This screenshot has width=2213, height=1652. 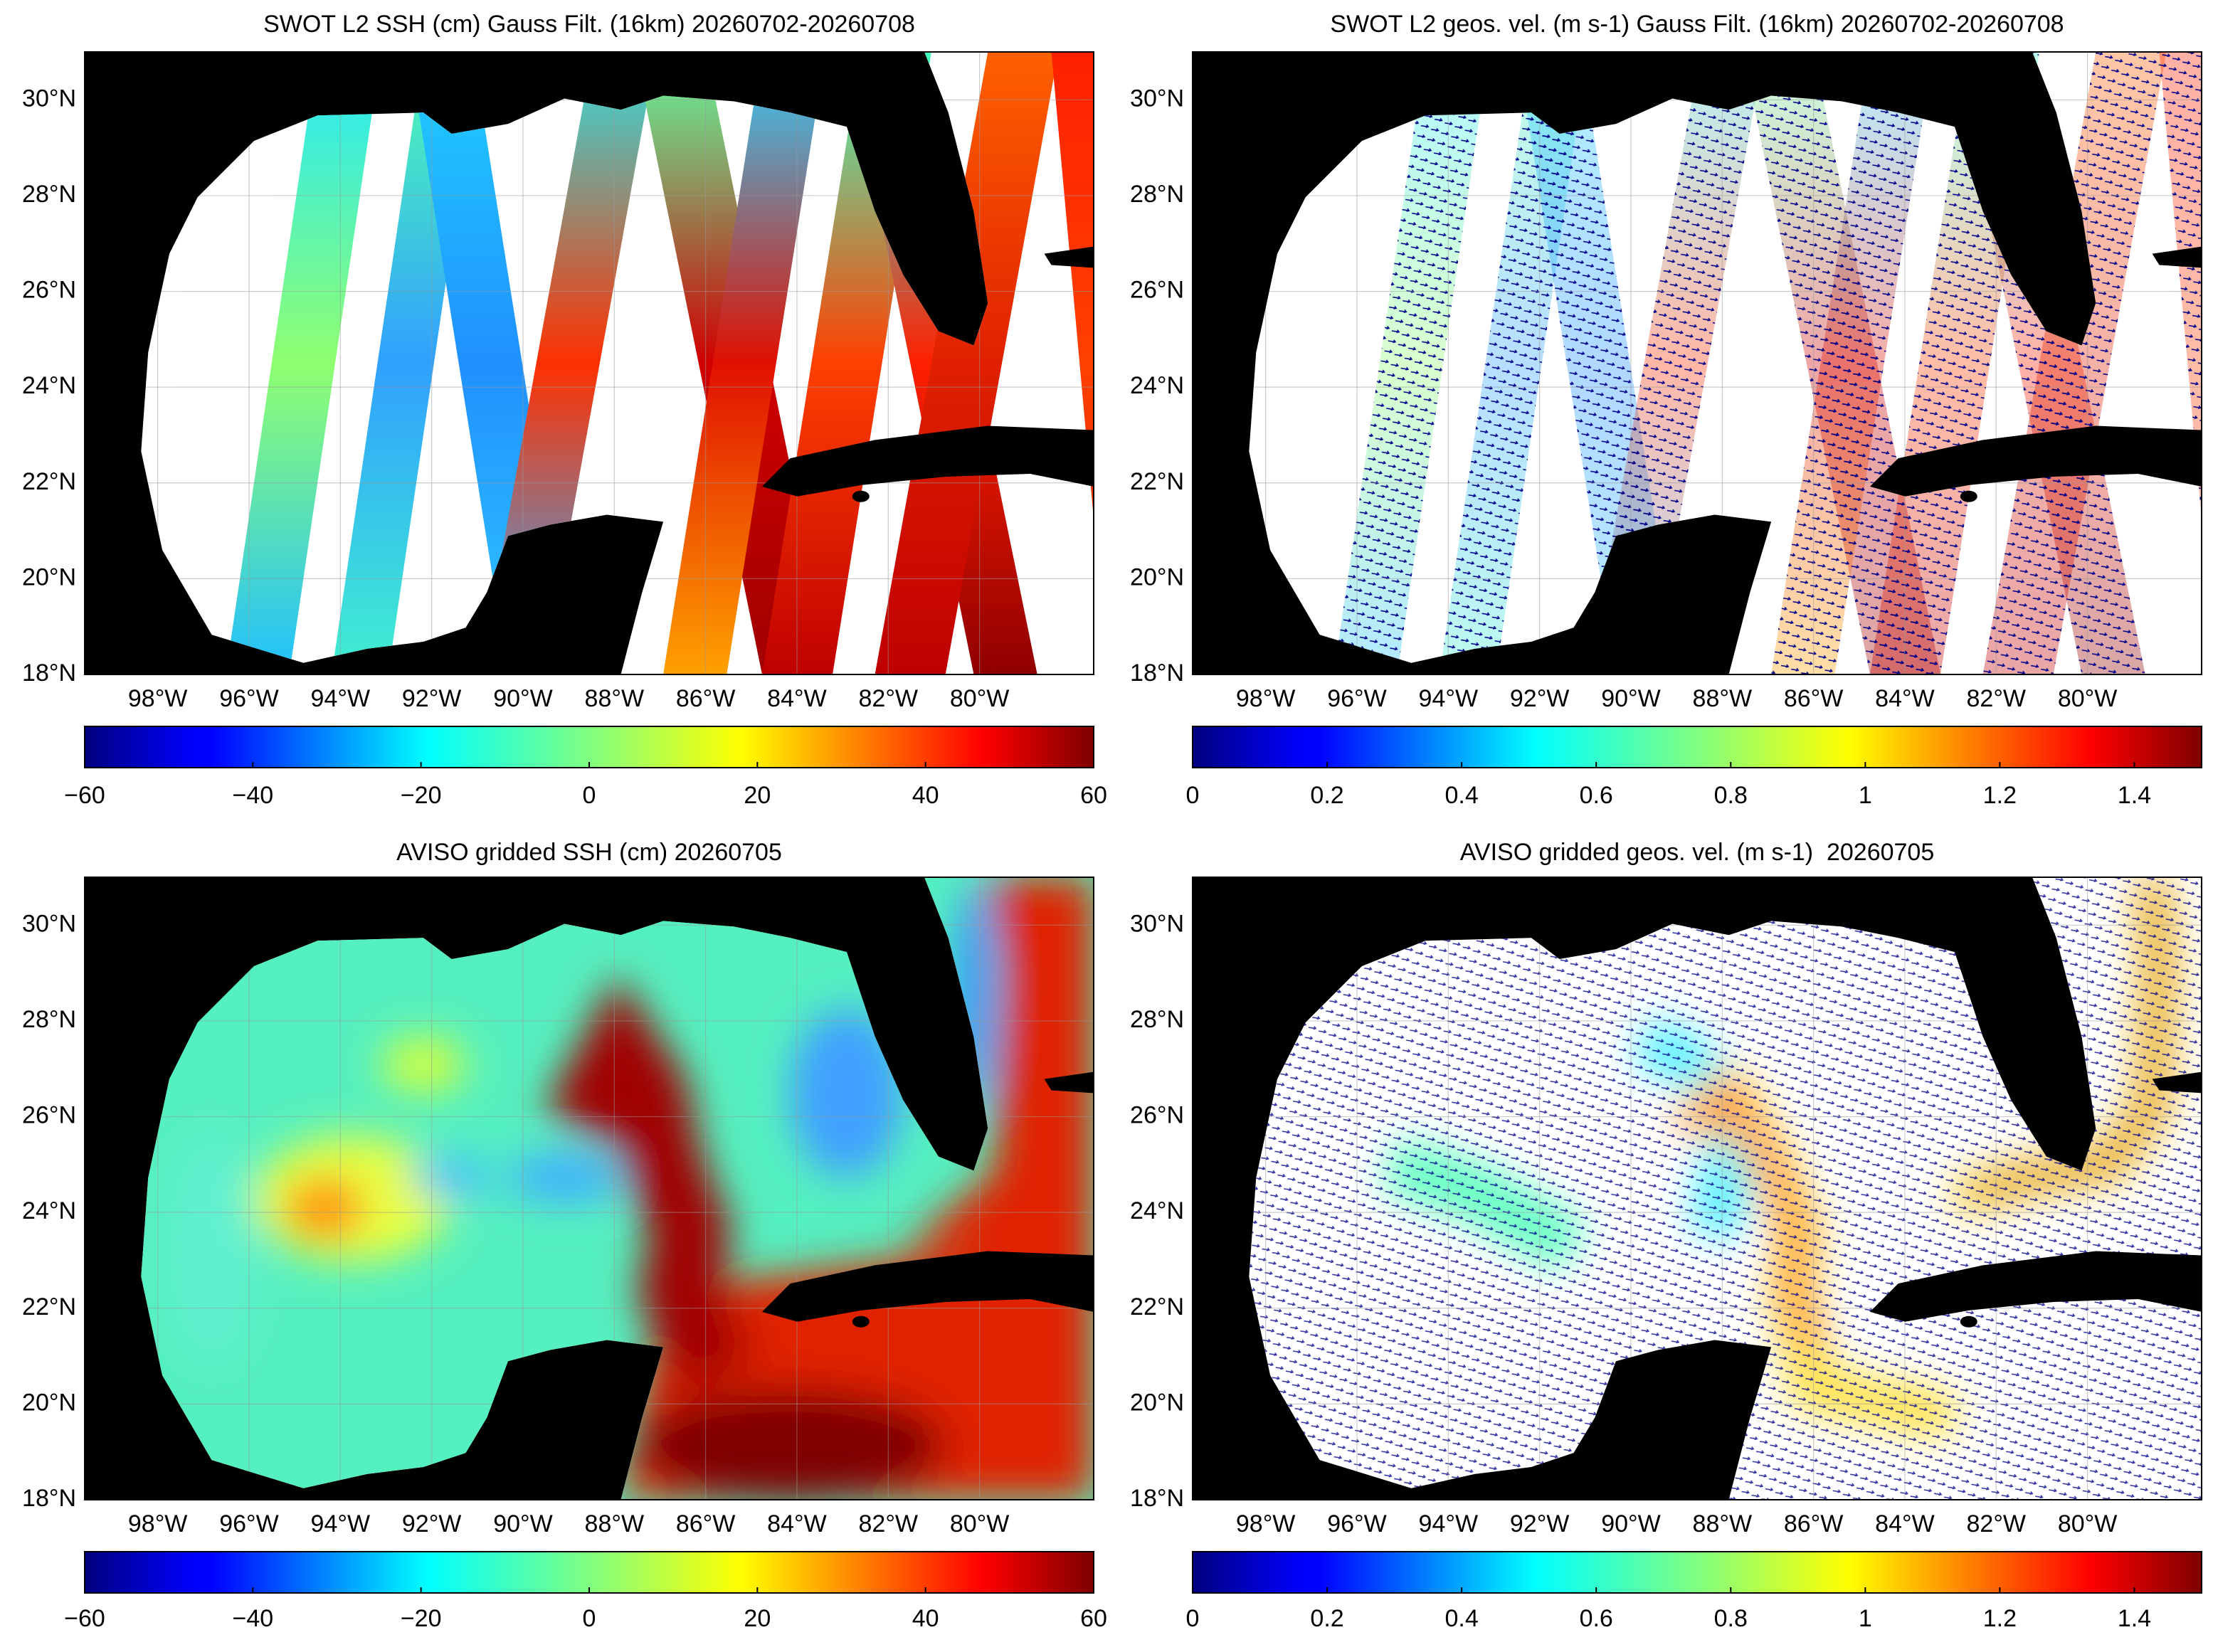 What do you see at coordinates (253, 1618) in the screenshot?
I see `colorbar-tick-label: −40` at bounding box center [253, 1618].